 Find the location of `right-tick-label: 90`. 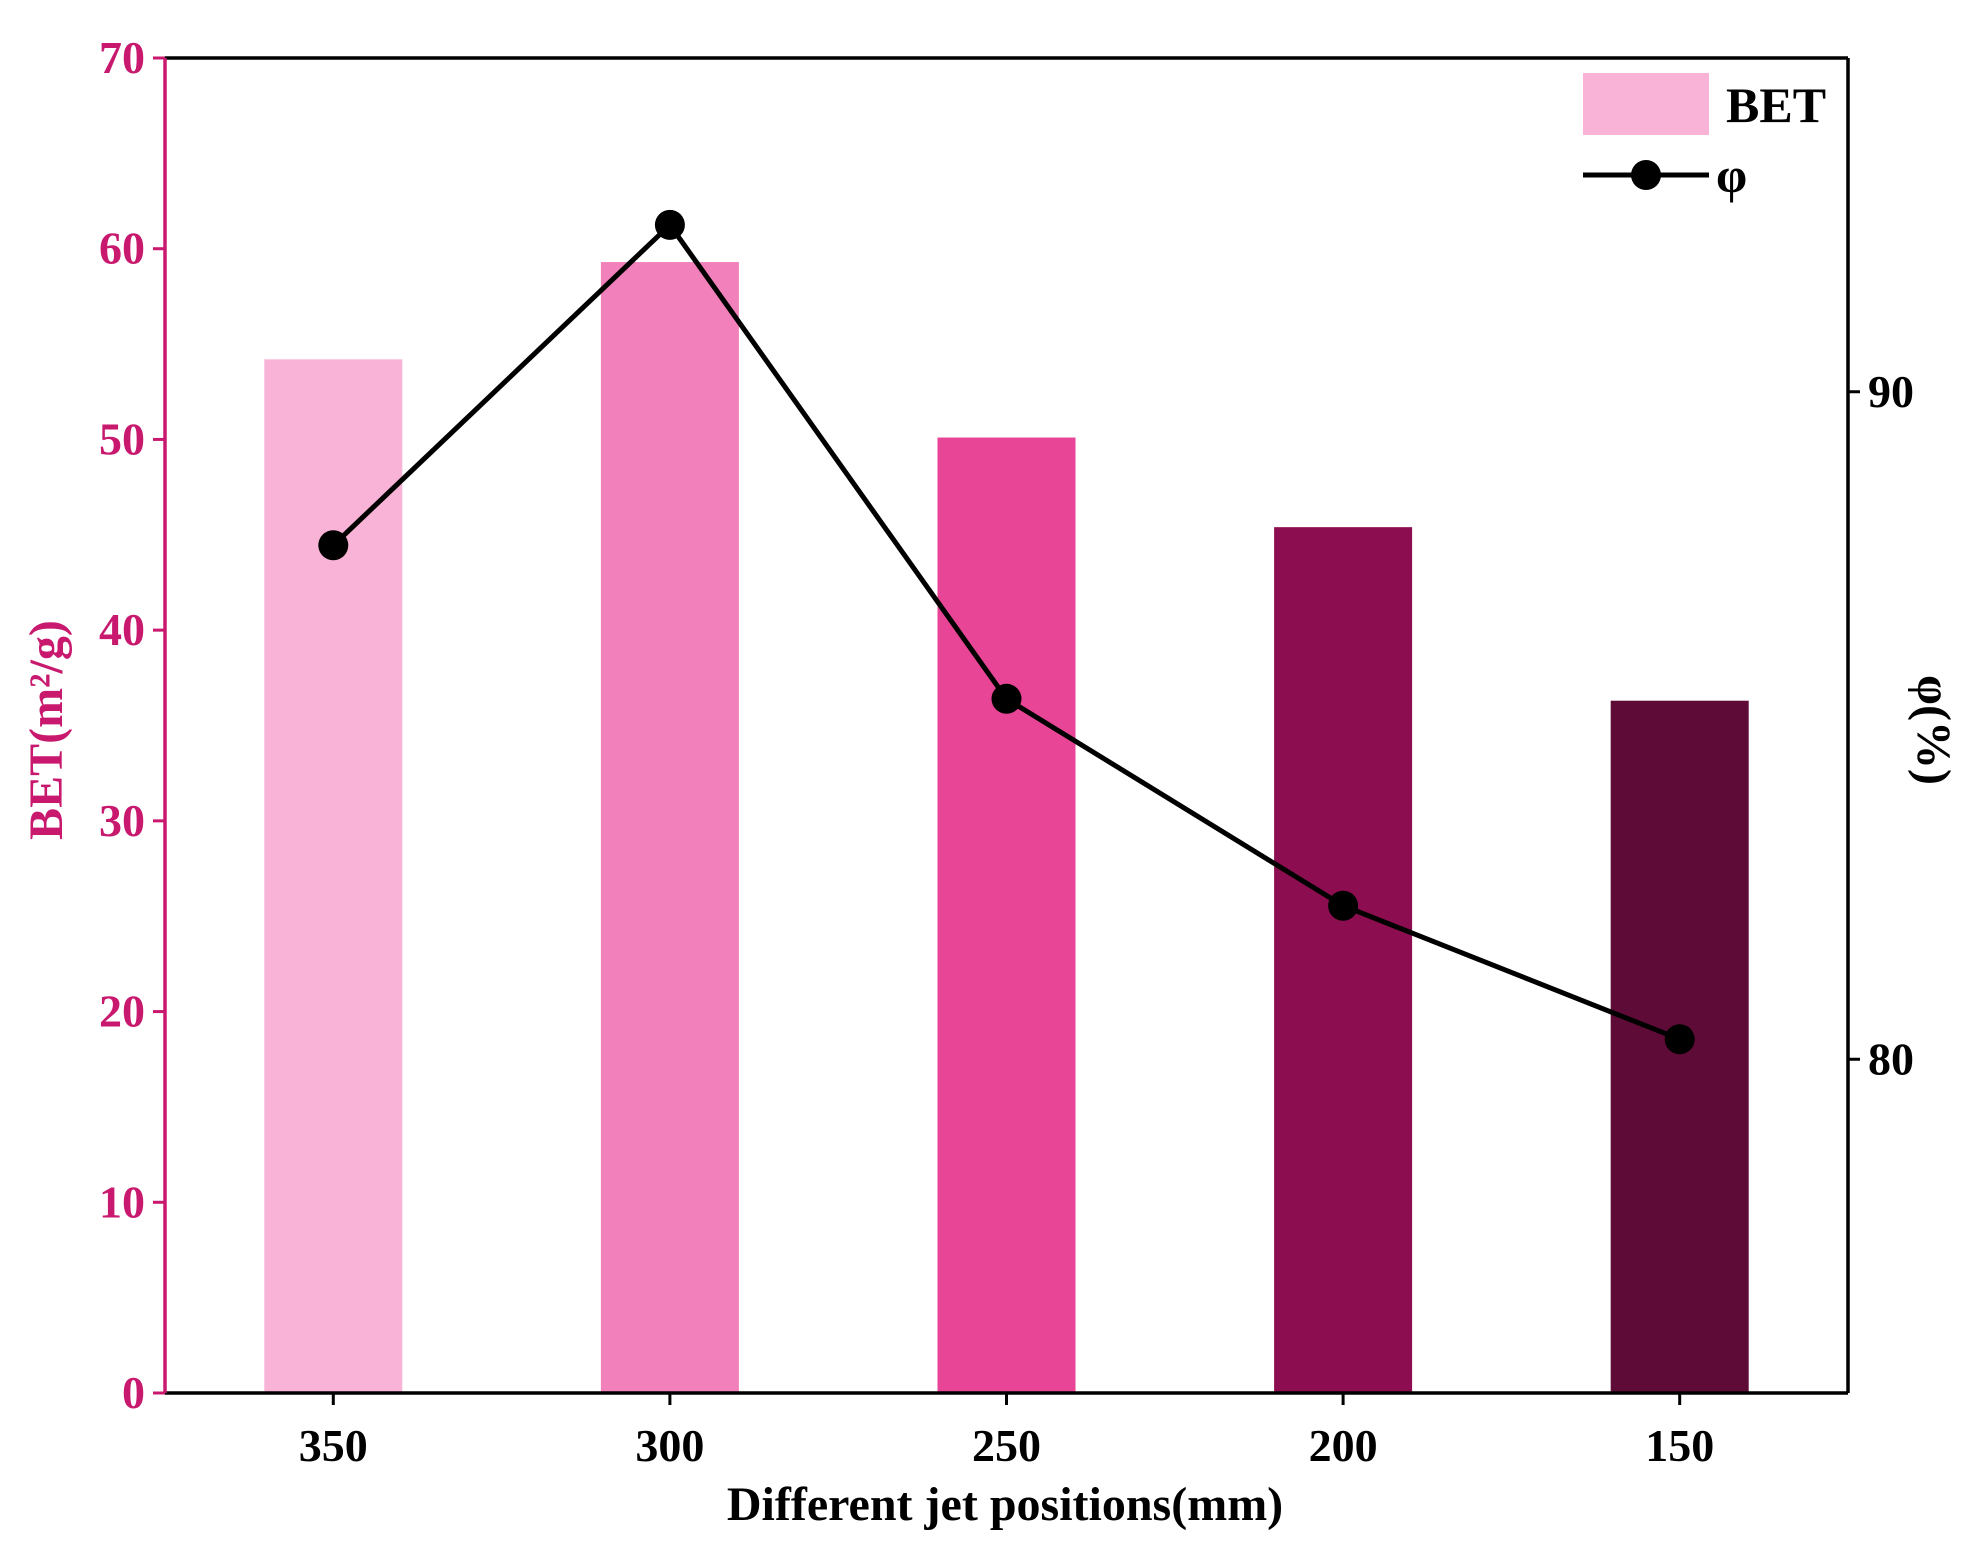

right-tick-label: 90 is located at coordinates (1891, 391).